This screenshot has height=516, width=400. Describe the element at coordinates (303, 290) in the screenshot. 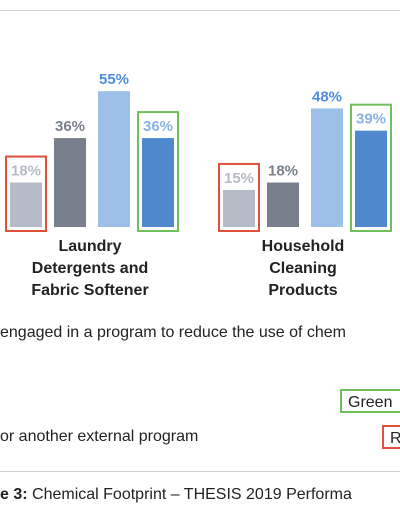

I see `category-label-line: Products` at that location.